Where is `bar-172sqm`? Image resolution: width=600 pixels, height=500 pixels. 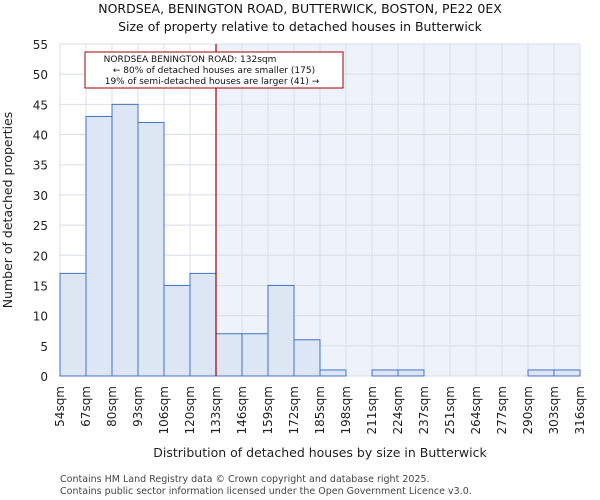
bar-172sqm is located at coordinates (307, 358).